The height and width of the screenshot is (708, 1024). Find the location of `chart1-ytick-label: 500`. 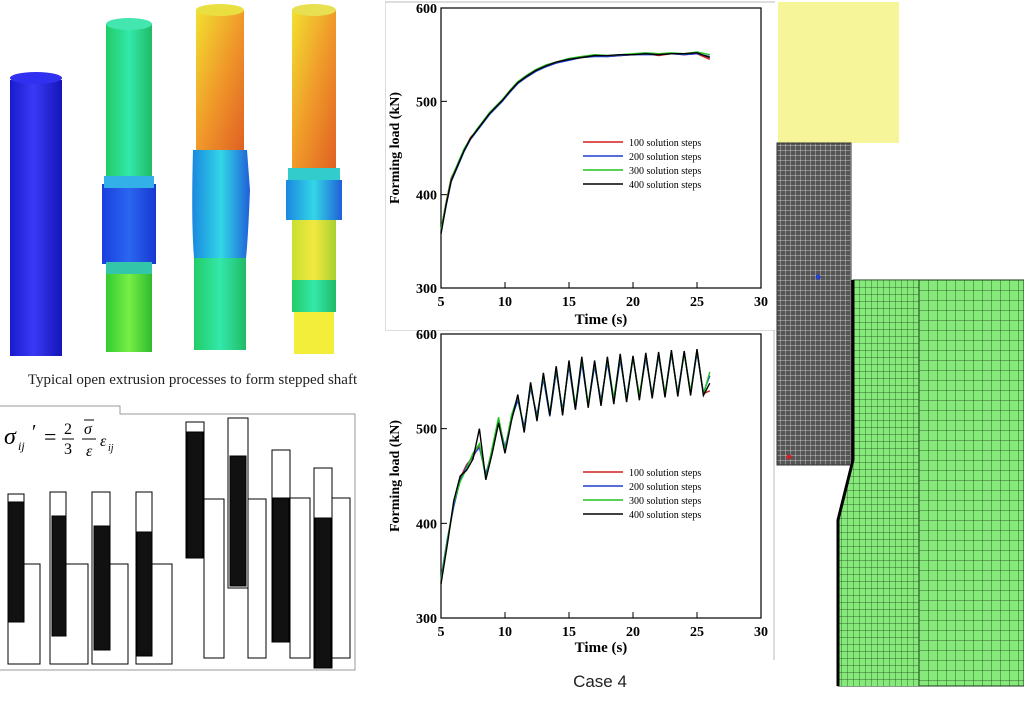

chart1-ytick-label: 500 is located at coordinates (426, 102).